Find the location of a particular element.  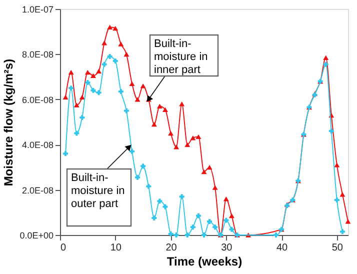

x-tick-label: 0 is located at coordinates (63, 248).